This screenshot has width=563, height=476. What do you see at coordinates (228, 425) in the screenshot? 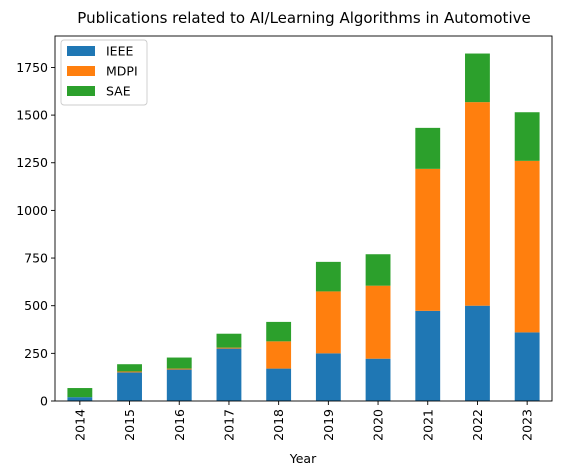
I see `x-tick-label: 2017` at bounding box center [228, 425].